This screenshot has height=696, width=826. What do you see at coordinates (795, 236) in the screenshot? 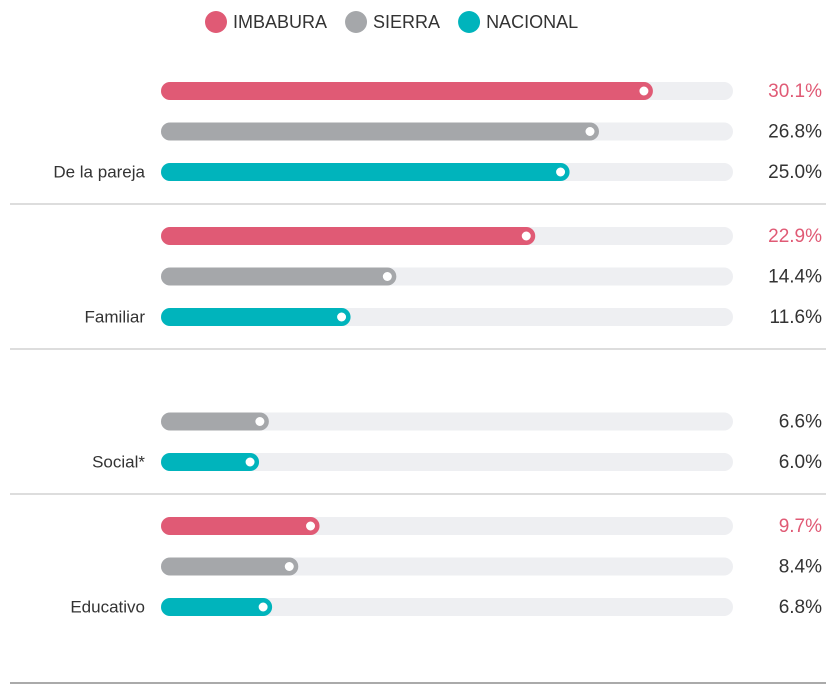
I see `value-label: 22.9%` at bounding box center [795, 236].